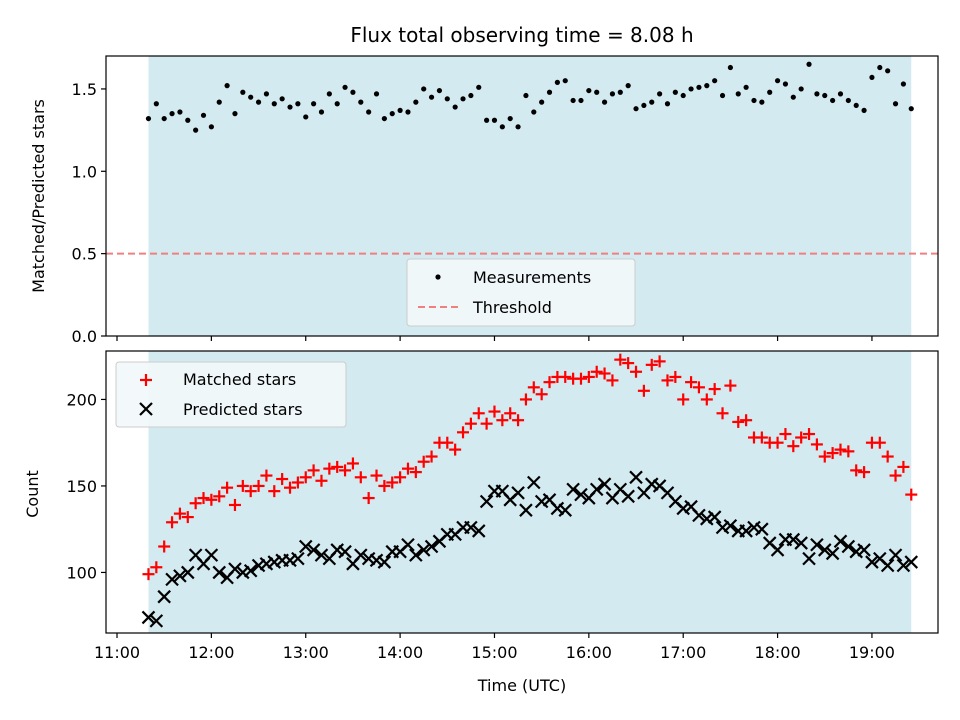  I want to click on x-tick-label: 14:00, so click(400, 652).